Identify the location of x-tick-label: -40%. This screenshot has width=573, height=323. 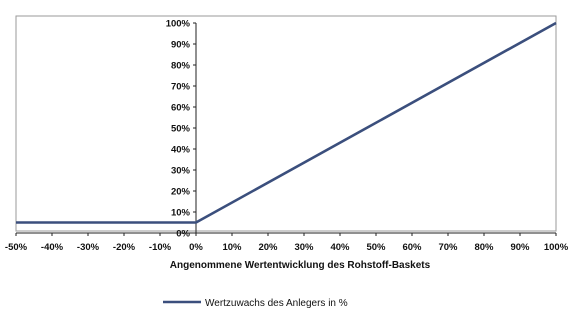
(52, 247).